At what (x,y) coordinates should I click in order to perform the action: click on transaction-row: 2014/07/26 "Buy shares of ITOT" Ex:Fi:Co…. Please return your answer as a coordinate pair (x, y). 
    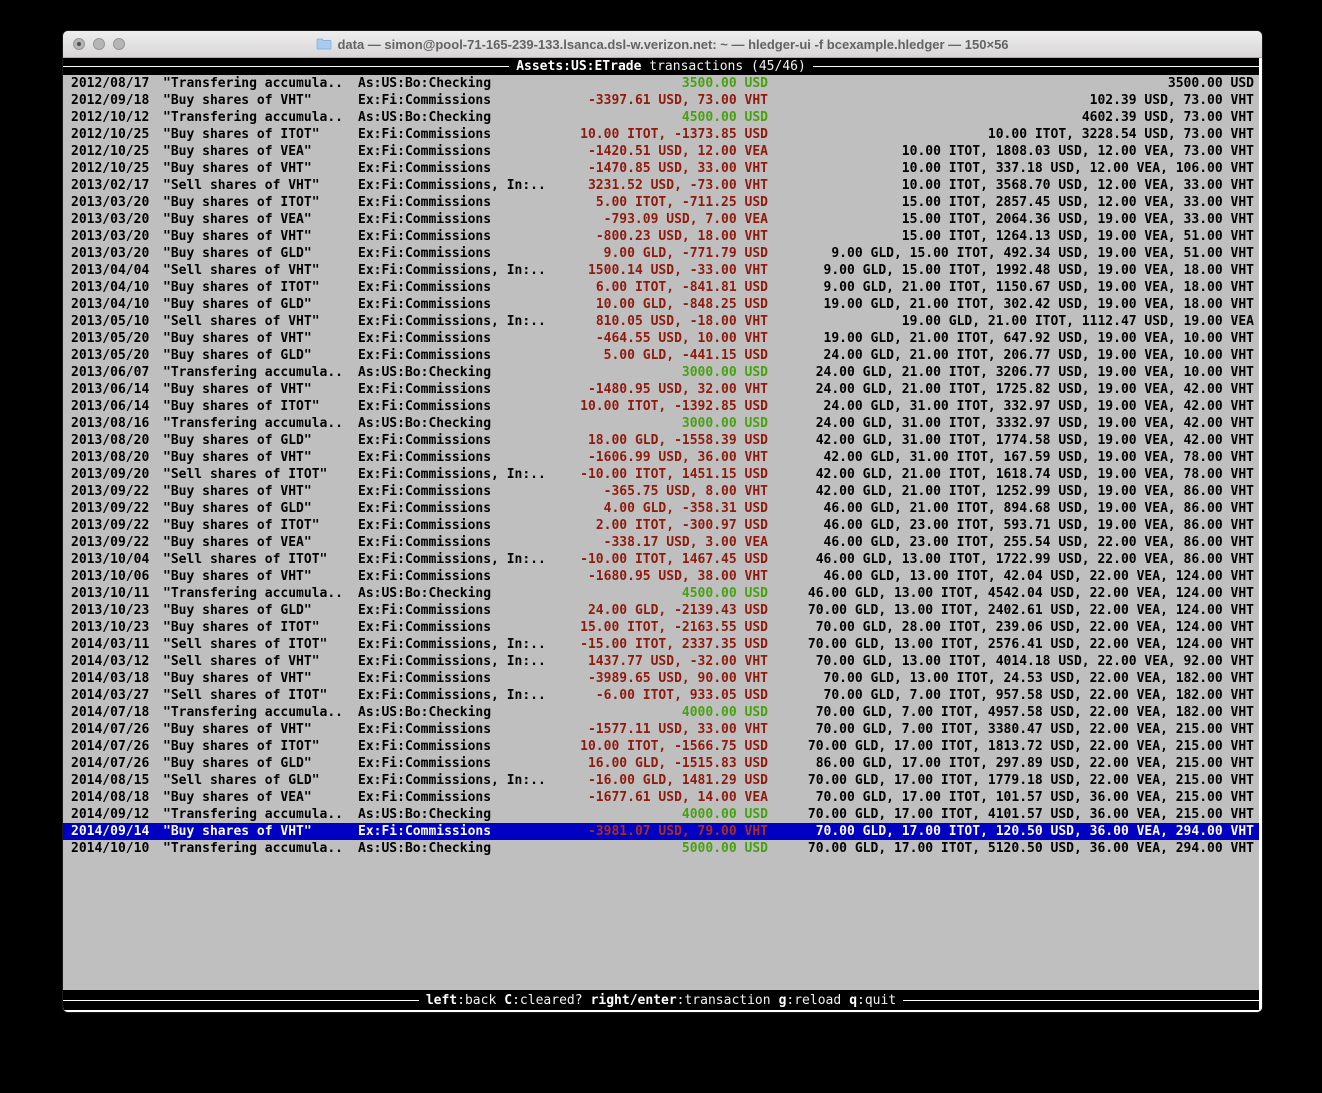
    Looking at the image, I should click on (661, 746).